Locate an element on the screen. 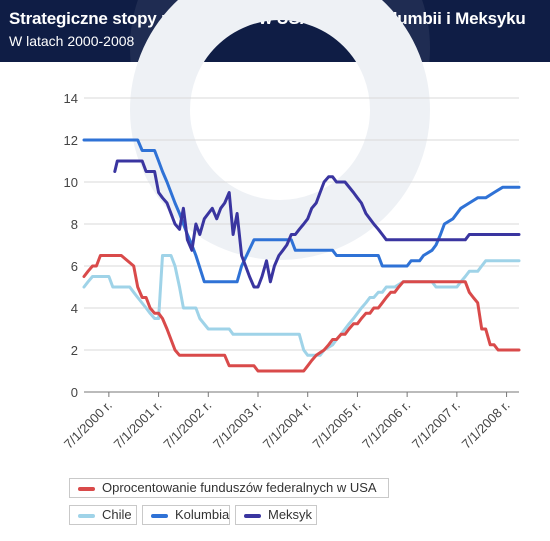 The height and width of the screenshot is (541, 550). legend-label-meksyk: Meksyk is located at coordinates (290, 514).